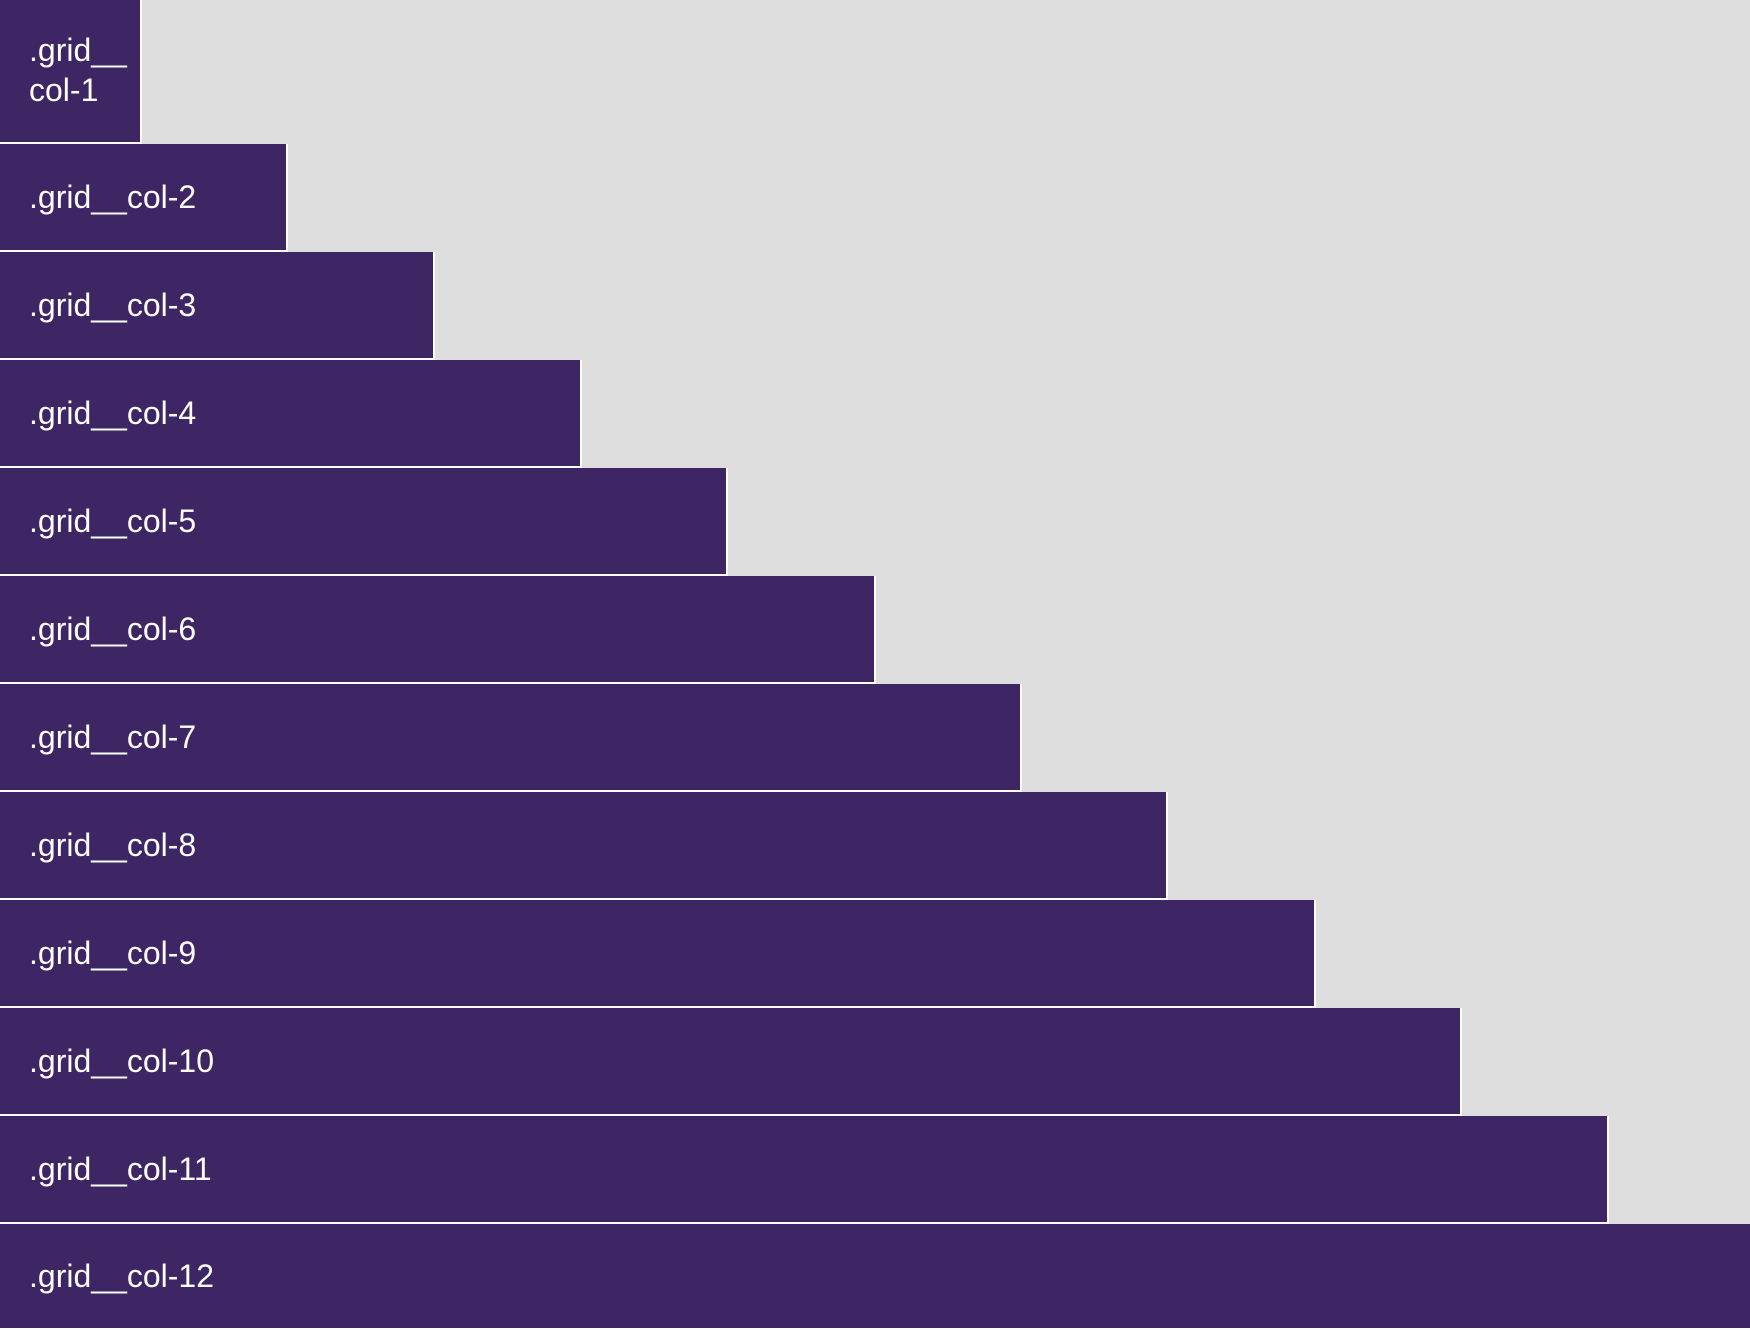  Describe the element at coordinates (113, 845) in the screenshot. I see `grid-col-8-label: .grid__col-8` at that location.